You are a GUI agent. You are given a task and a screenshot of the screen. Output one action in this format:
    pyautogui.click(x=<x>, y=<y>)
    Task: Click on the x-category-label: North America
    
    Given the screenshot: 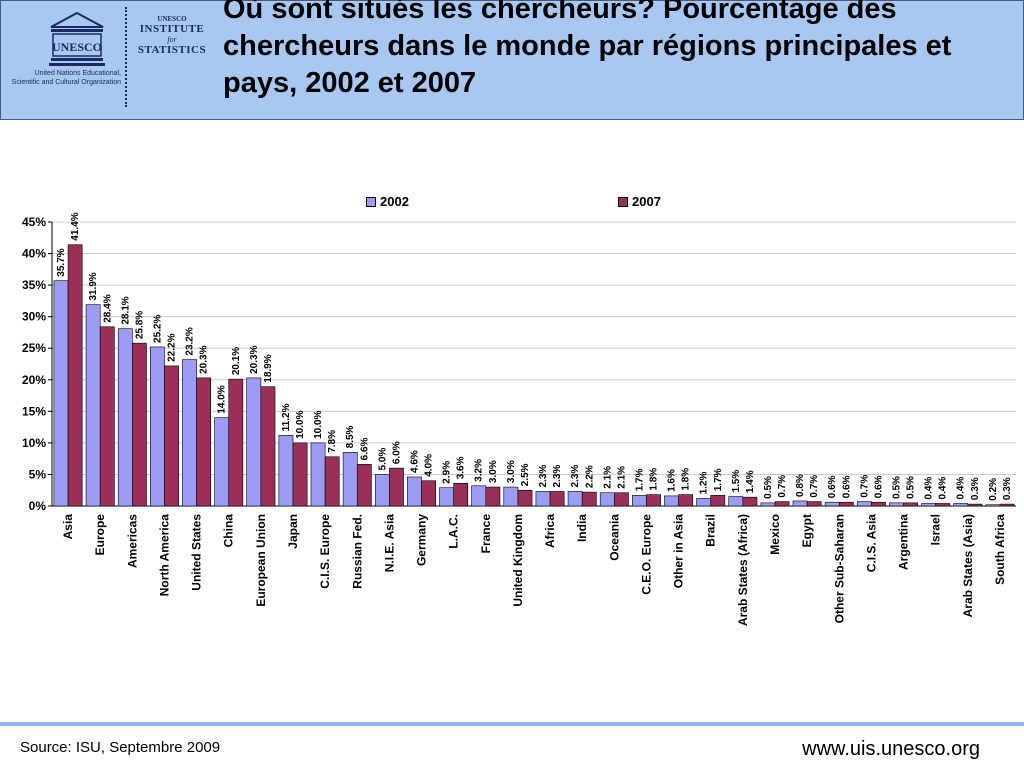 What is the action you would take?
    pyautogui.click(x=164, y=555)
    